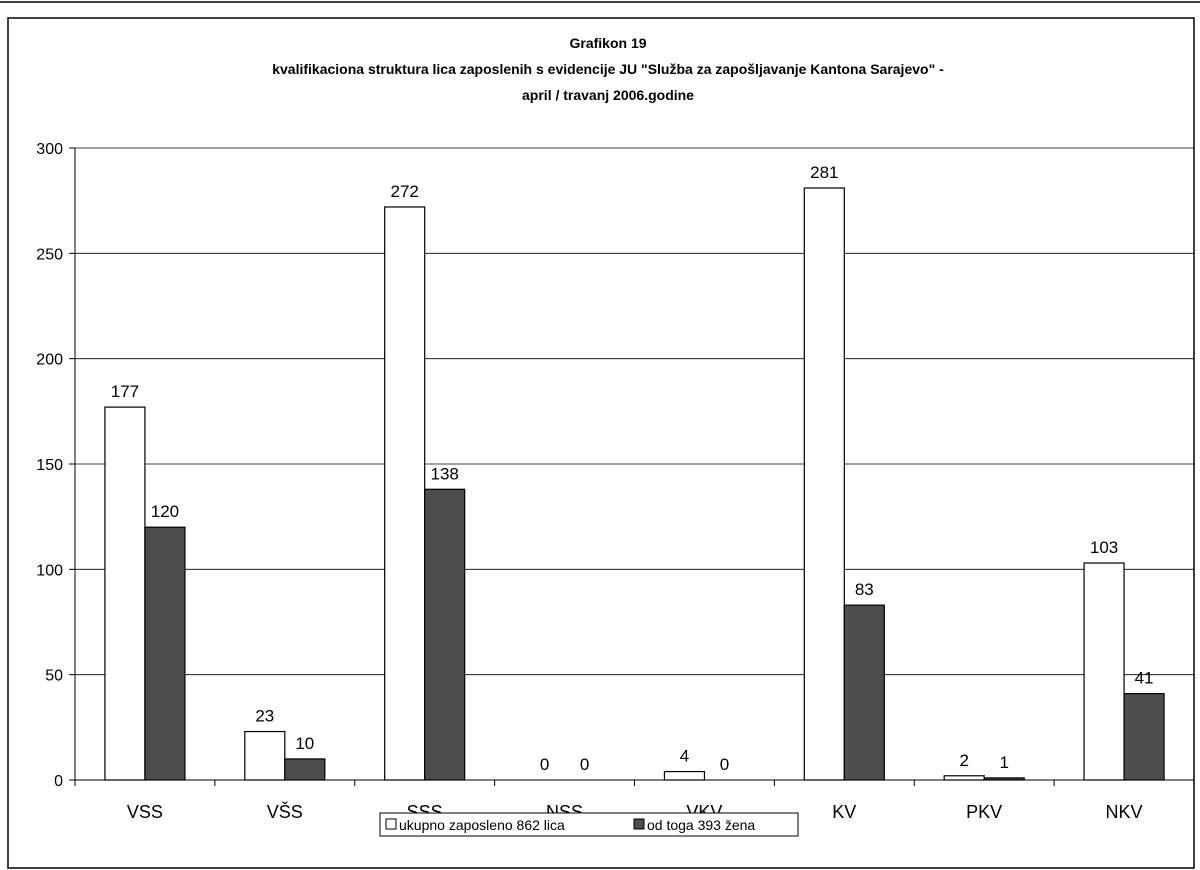  I want to click on legend-label-total: ukupno zaposleno 862 lica, so click(482, 825).